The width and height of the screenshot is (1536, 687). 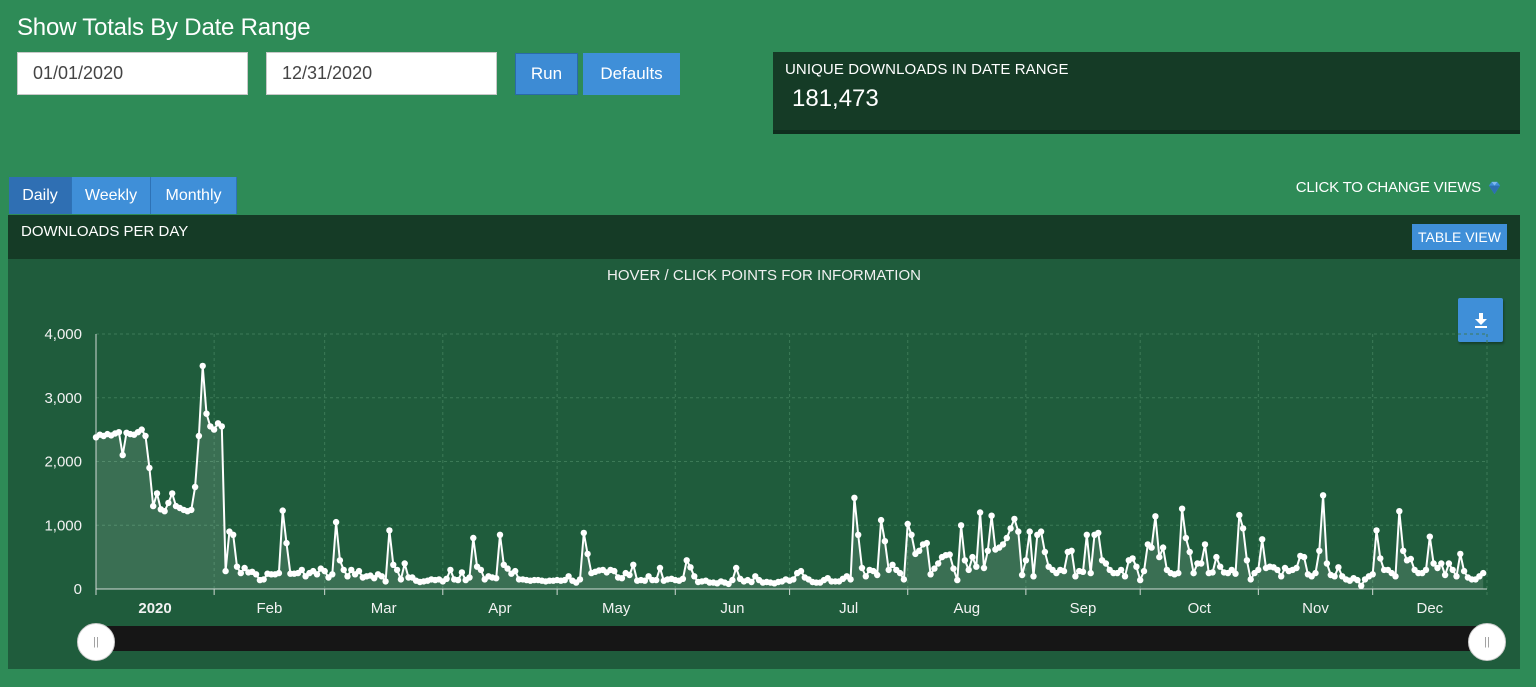 What do you see at coordinates (269, 608) in the screenshot?
I see `x-tick-label: Feb` at bounding box center [269, 608].